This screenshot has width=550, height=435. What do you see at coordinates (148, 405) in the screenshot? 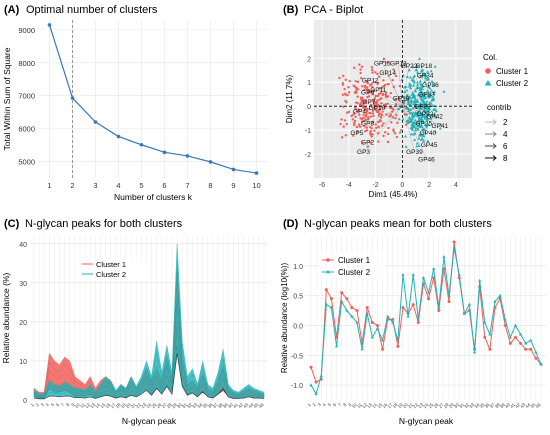
I see `x-tick-label: 24` at bounding box center [148, 405].